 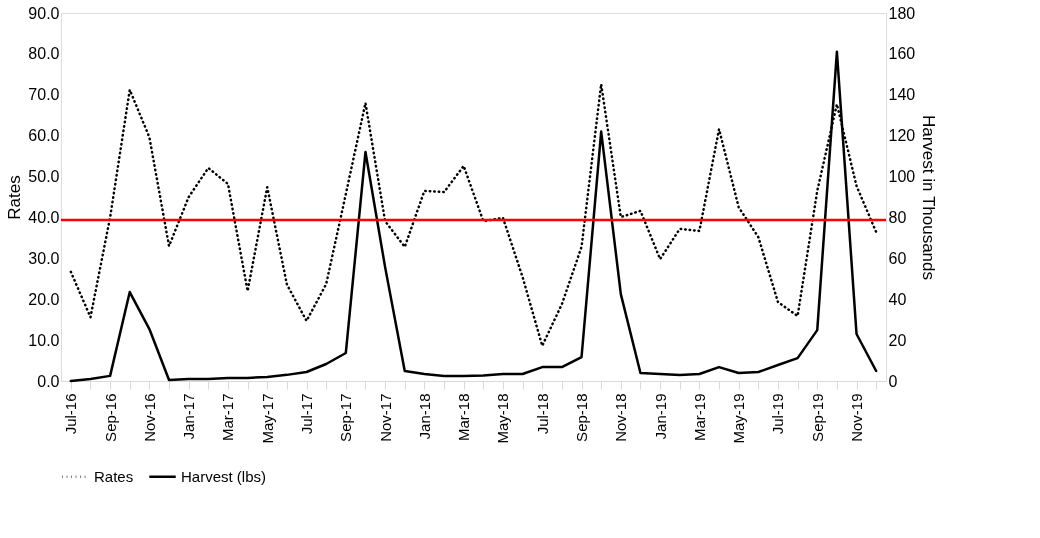 What do you see at coordinates (582, 417) in the screenshot?
I see `x-tick-label: Sep-18` at bounding box center [582, 417].